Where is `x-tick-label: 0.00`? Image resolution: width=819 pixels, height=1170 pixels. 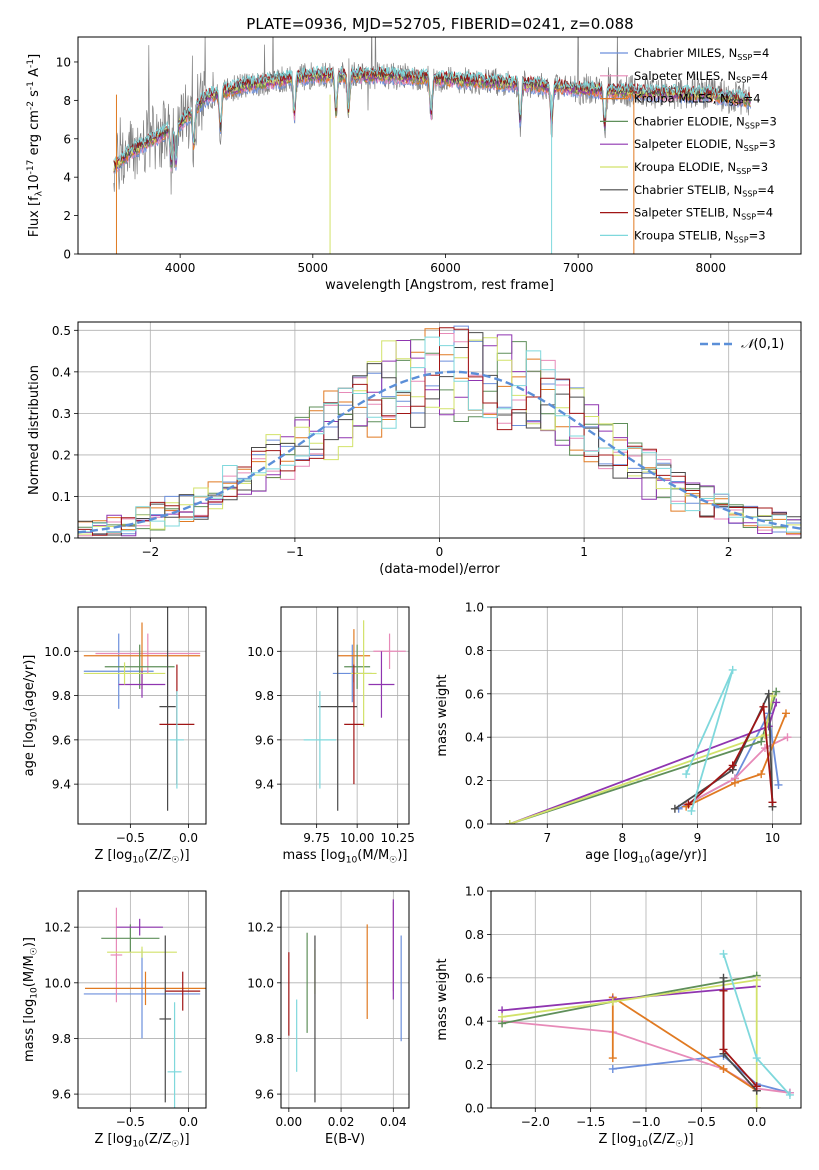
x-tick-label: 0.00 is located at coordinates (288, 1122).